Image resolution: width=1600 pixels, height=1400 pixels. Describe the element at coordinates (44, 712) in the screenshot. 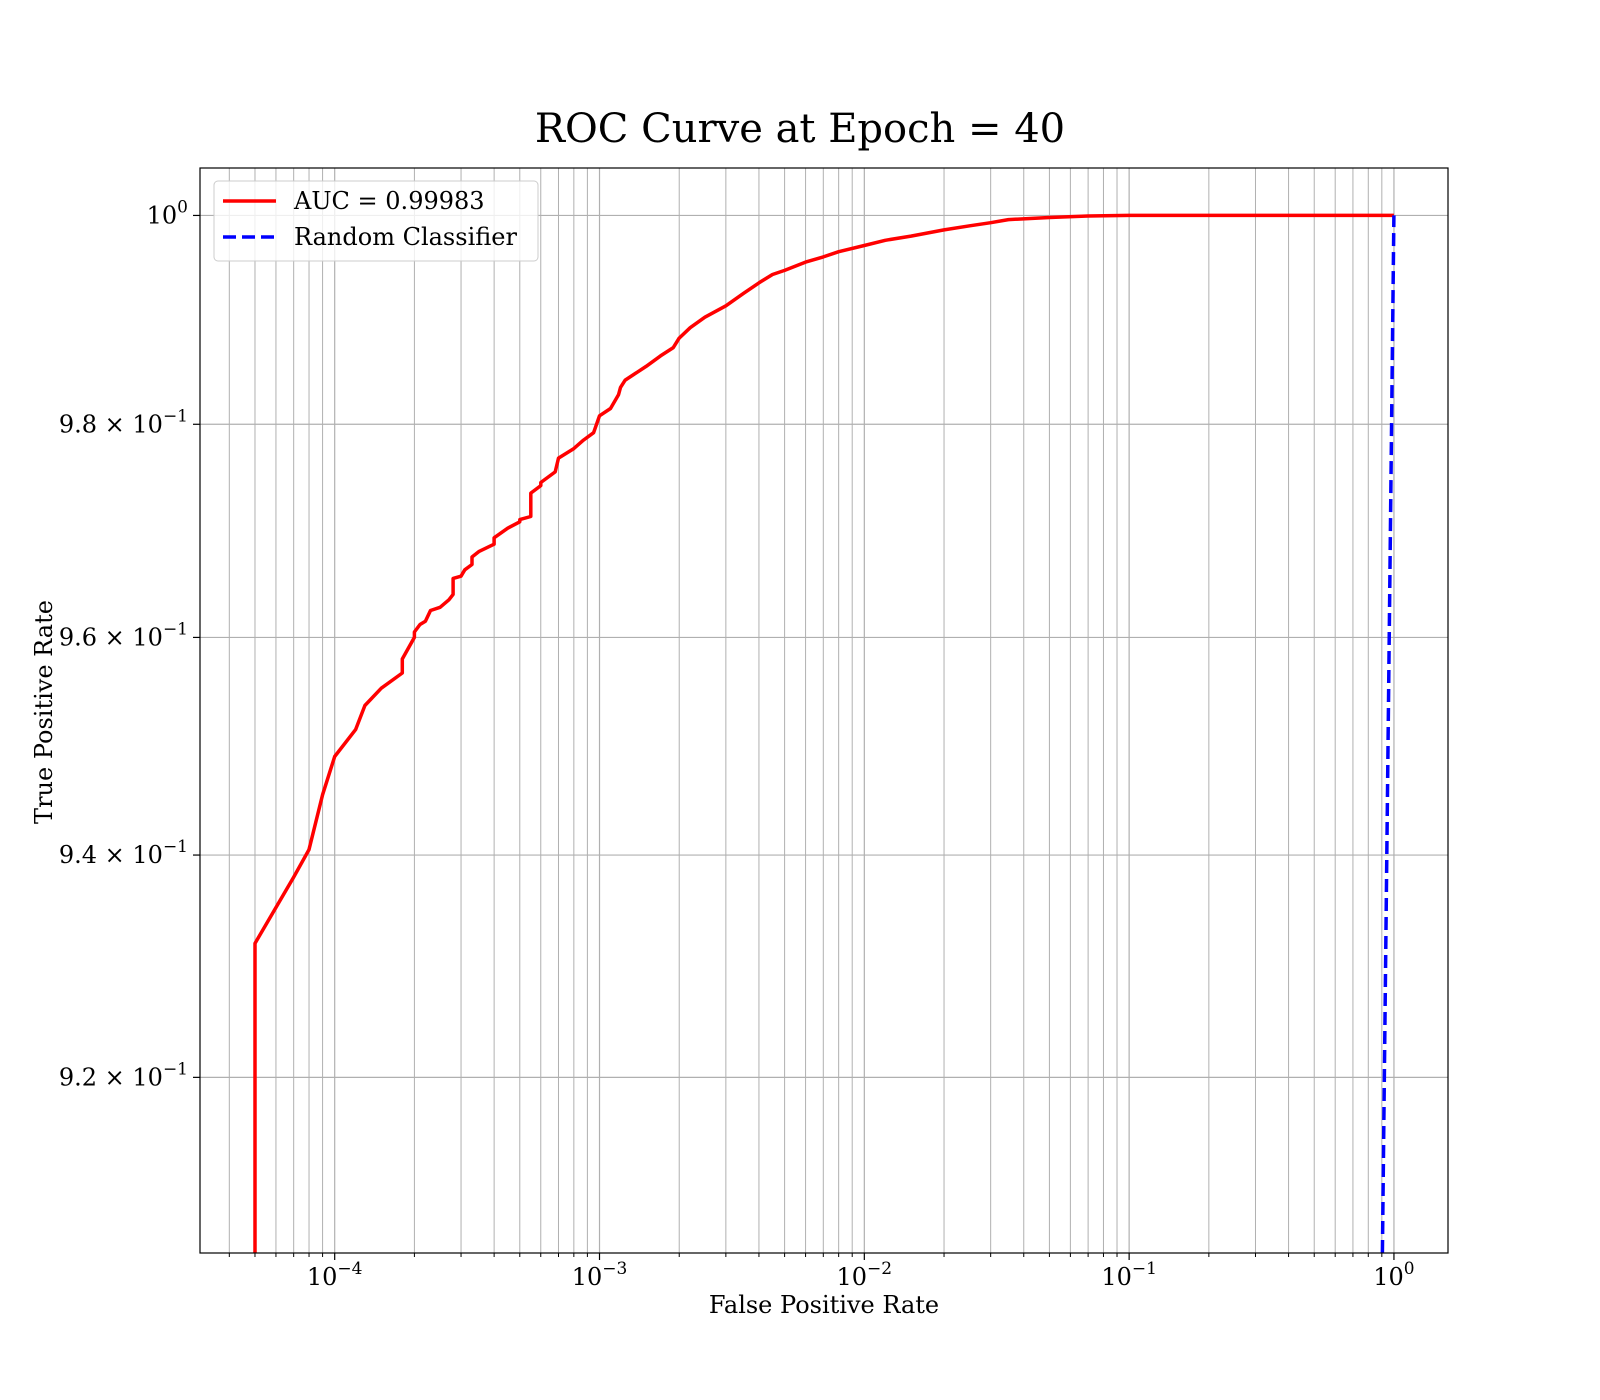

I see `y-axis-label: True Positive Rate` at that location.